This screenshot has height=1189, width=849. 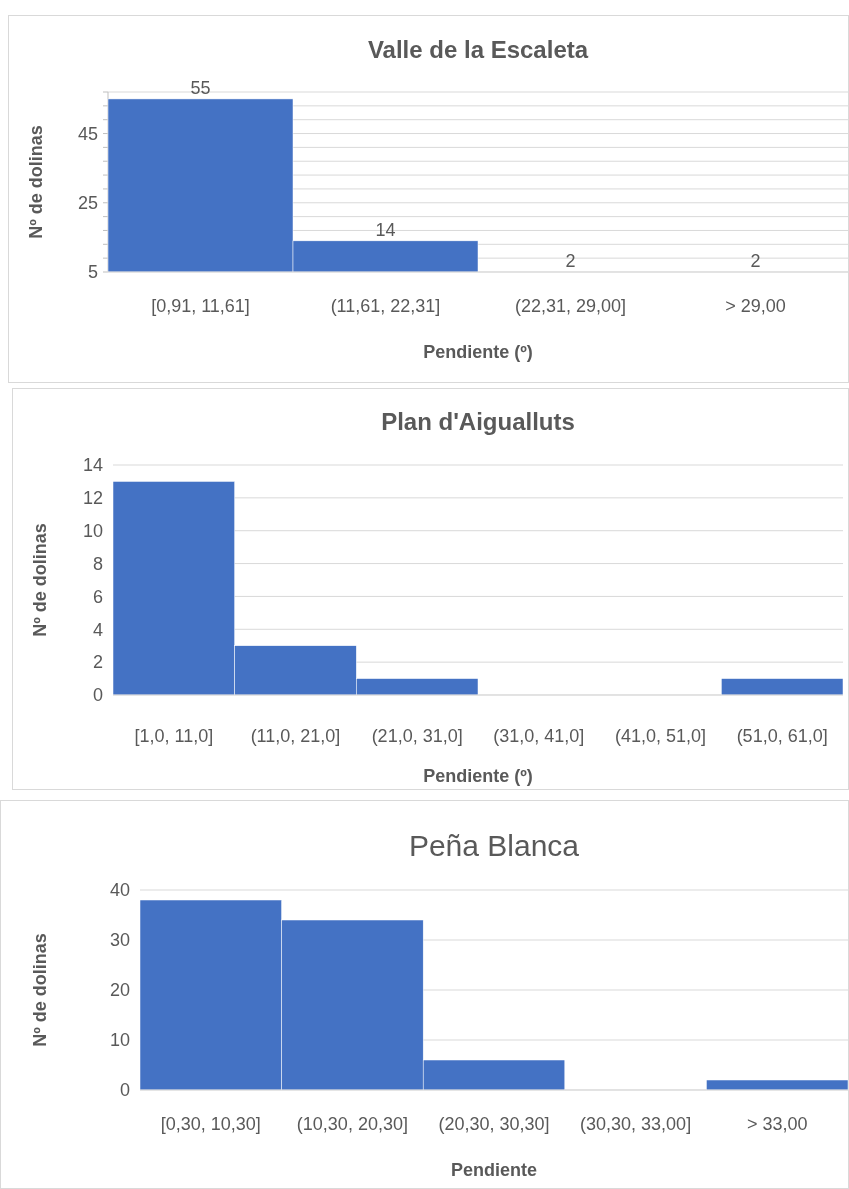 I want to click on x-tick-label: [1,0, 11,0], so click(x=174, y=736).